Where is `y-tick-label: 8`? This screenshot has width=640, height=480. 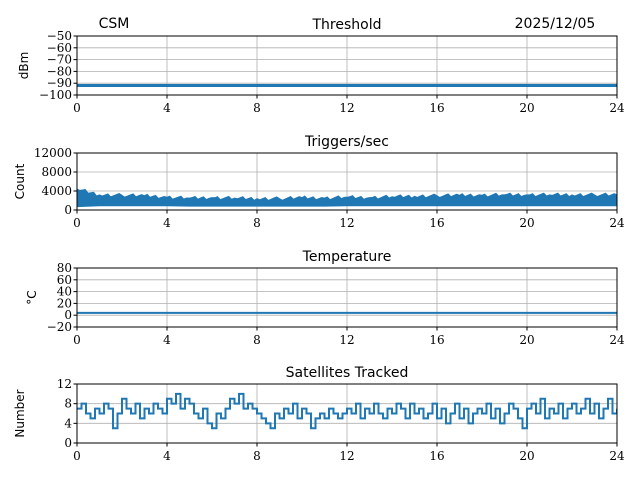 y-tick-label: 8 is located at coordinates (68, 404).